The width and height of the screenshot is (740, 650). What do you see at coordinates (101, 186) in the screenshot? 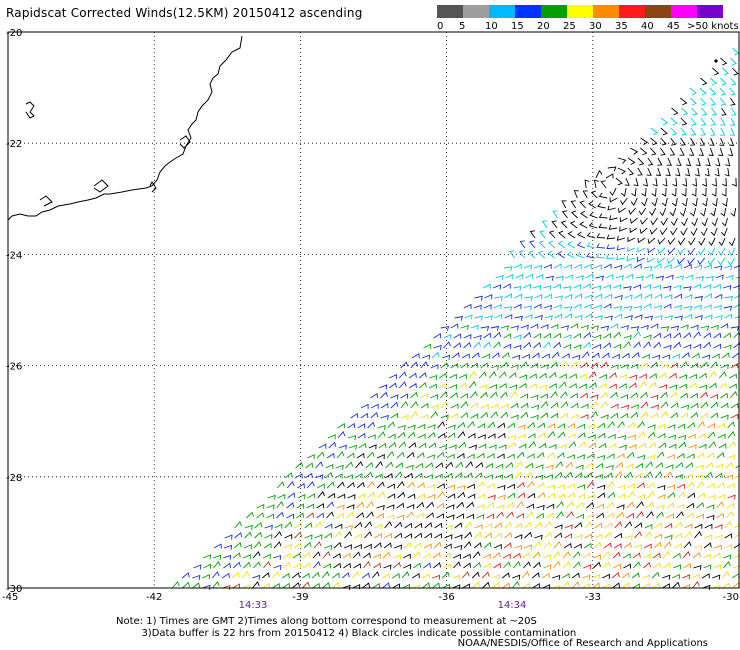
I see `coastline-bay` at bounding box center [101, 186].